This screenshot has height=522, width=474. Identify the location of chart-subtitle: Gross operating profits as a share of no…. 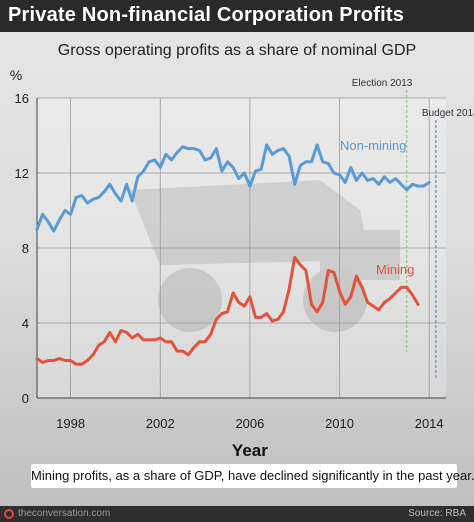
(237, 50).